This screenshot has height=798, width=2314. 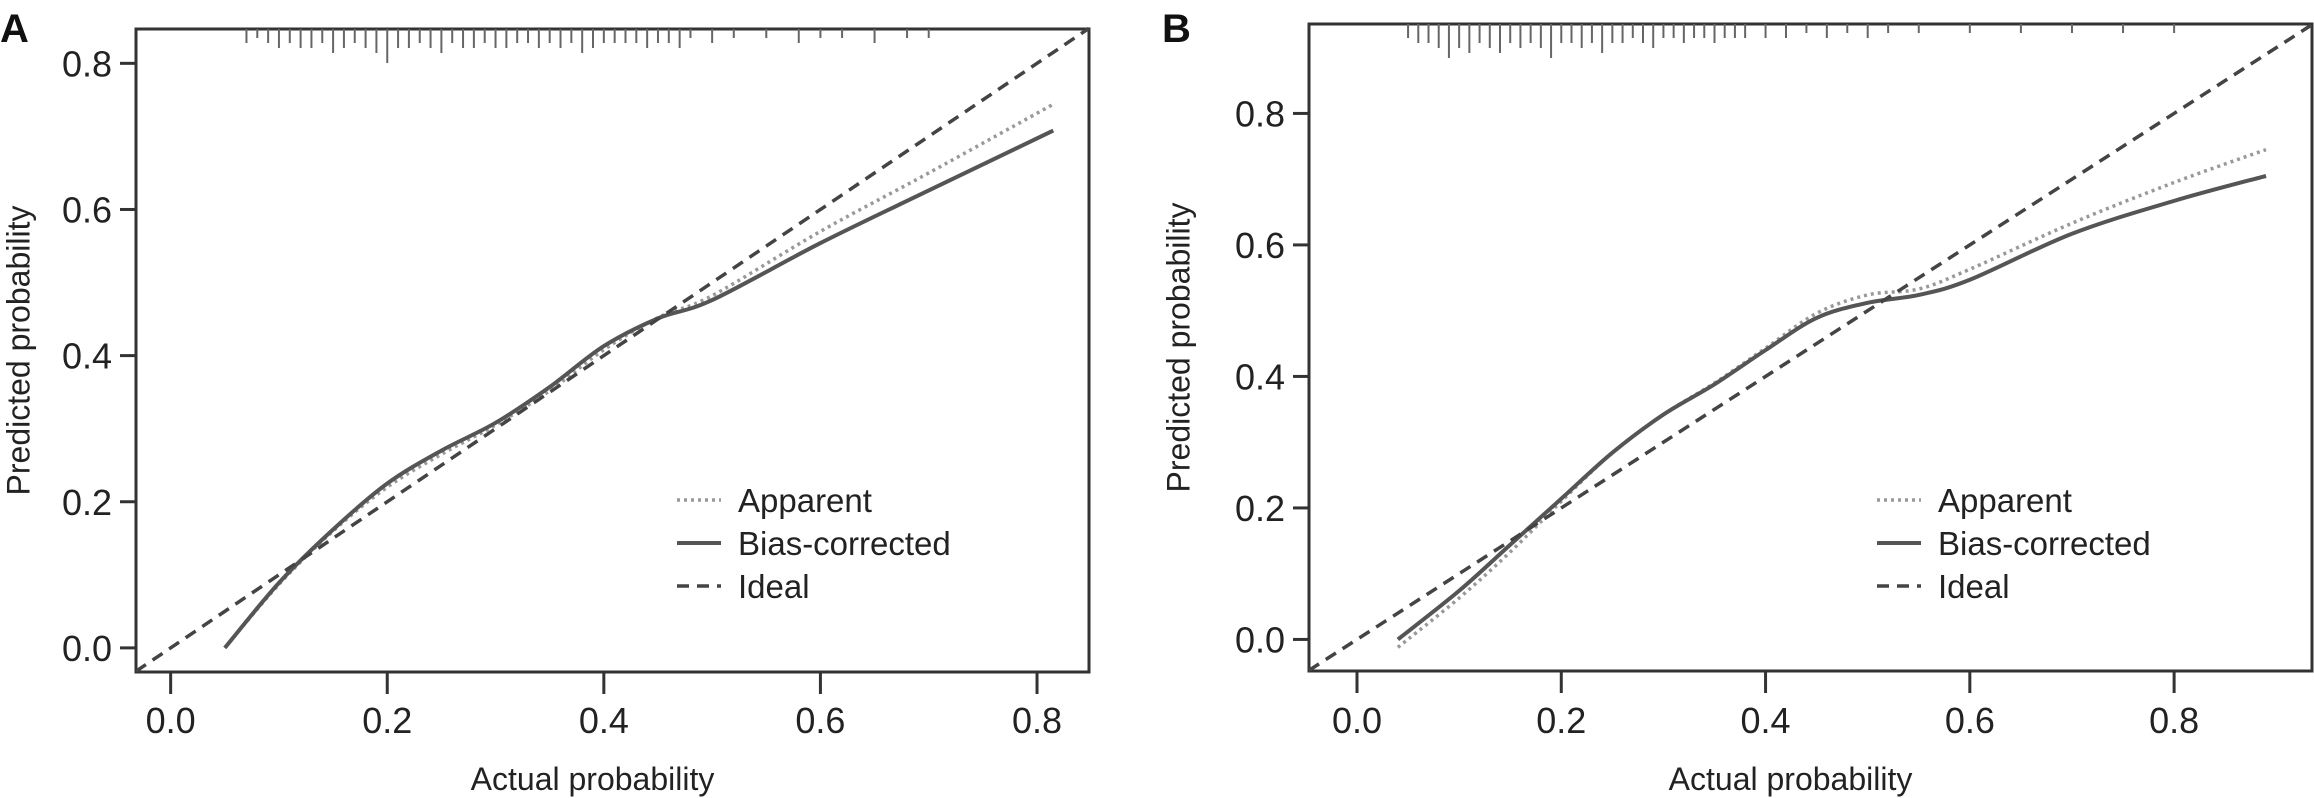 What do you see at coordinates (1176, 29) in the screenshot?
I see `panel-label: B` at bounding box center [1176, 29].